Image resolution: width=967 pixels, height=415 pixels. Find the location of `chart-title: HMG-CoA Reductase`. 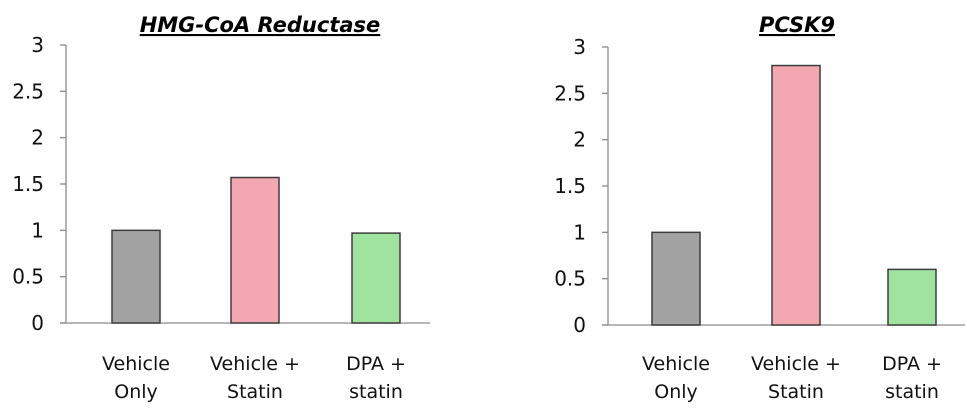

chart-title: HMG-CoA Reductase is located at coordinates (260, 25).